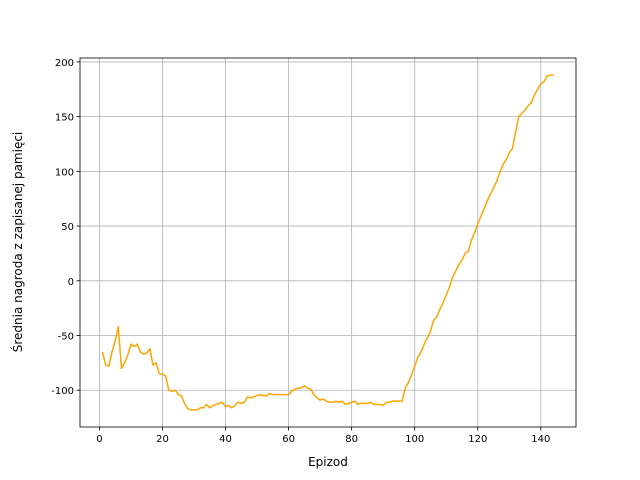 The height and width of the screenshot is (480, 640). What do you see at coordinates (62, 391) in the screenshot?
I see `y-tick-label: -100` at bounding box center [62, 391].